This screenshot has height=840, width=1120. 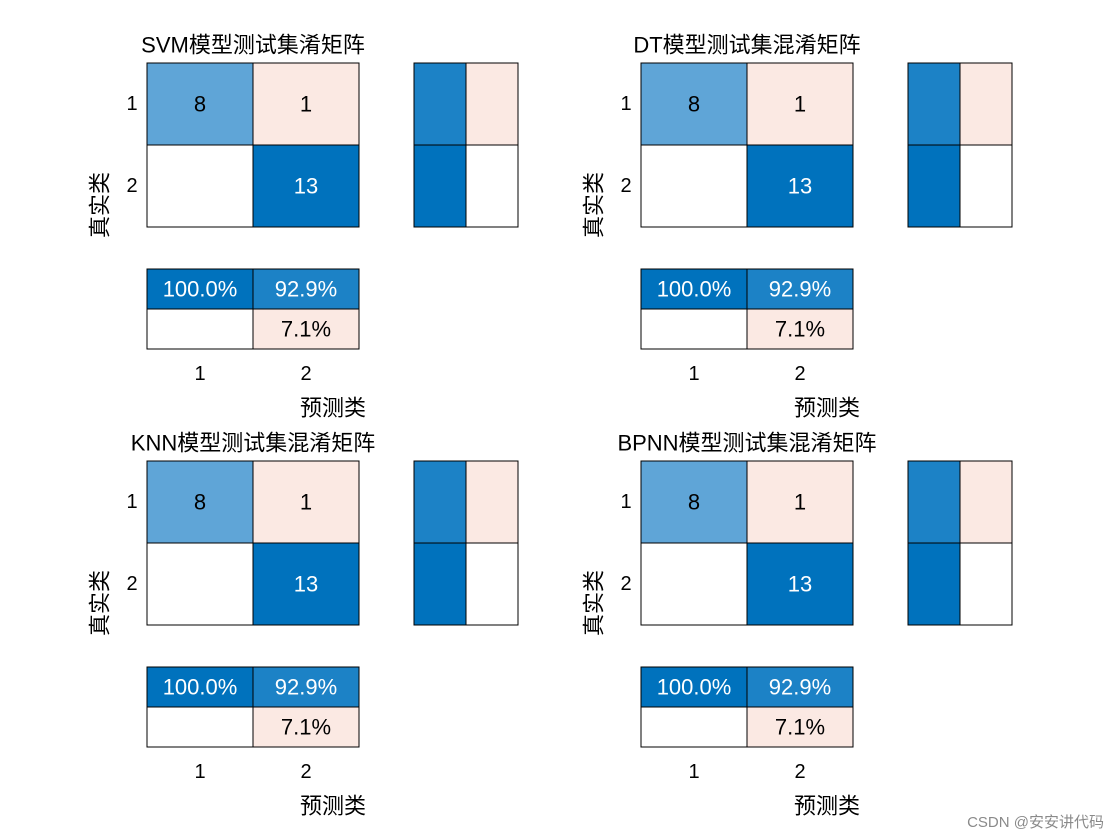 What do you see at coordinates (253, 45) in the screenshot?
I see `panel-title: SVM模型测试集淆矩阵` at bounding box center [253, 45].